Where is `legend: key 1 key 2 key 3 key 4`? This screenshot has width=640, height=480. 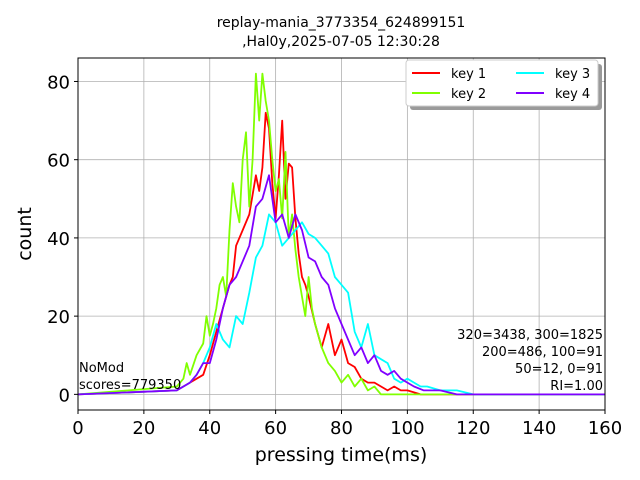 legend: key 1 key 2 key 3 key 4 is located at coordinates (503, 84).